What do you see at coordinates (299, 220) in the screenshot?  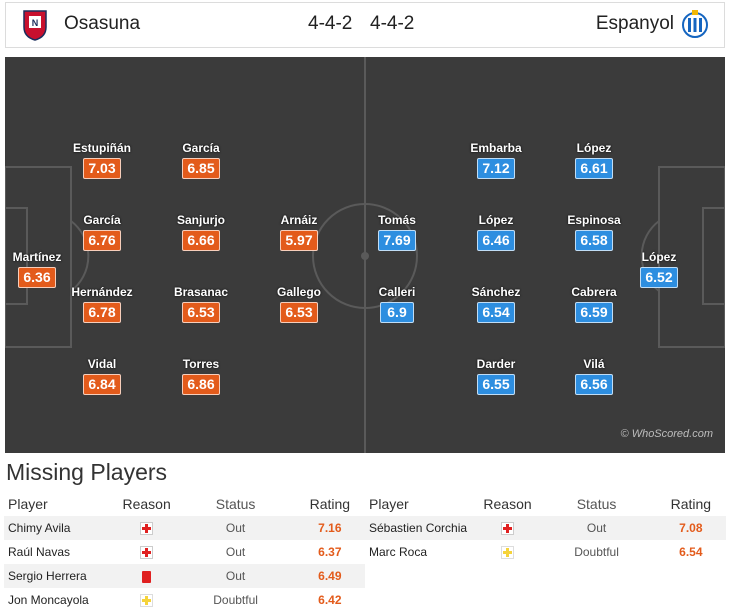 I see `player-name: Arnáiz` at bounding box center [299, 220].